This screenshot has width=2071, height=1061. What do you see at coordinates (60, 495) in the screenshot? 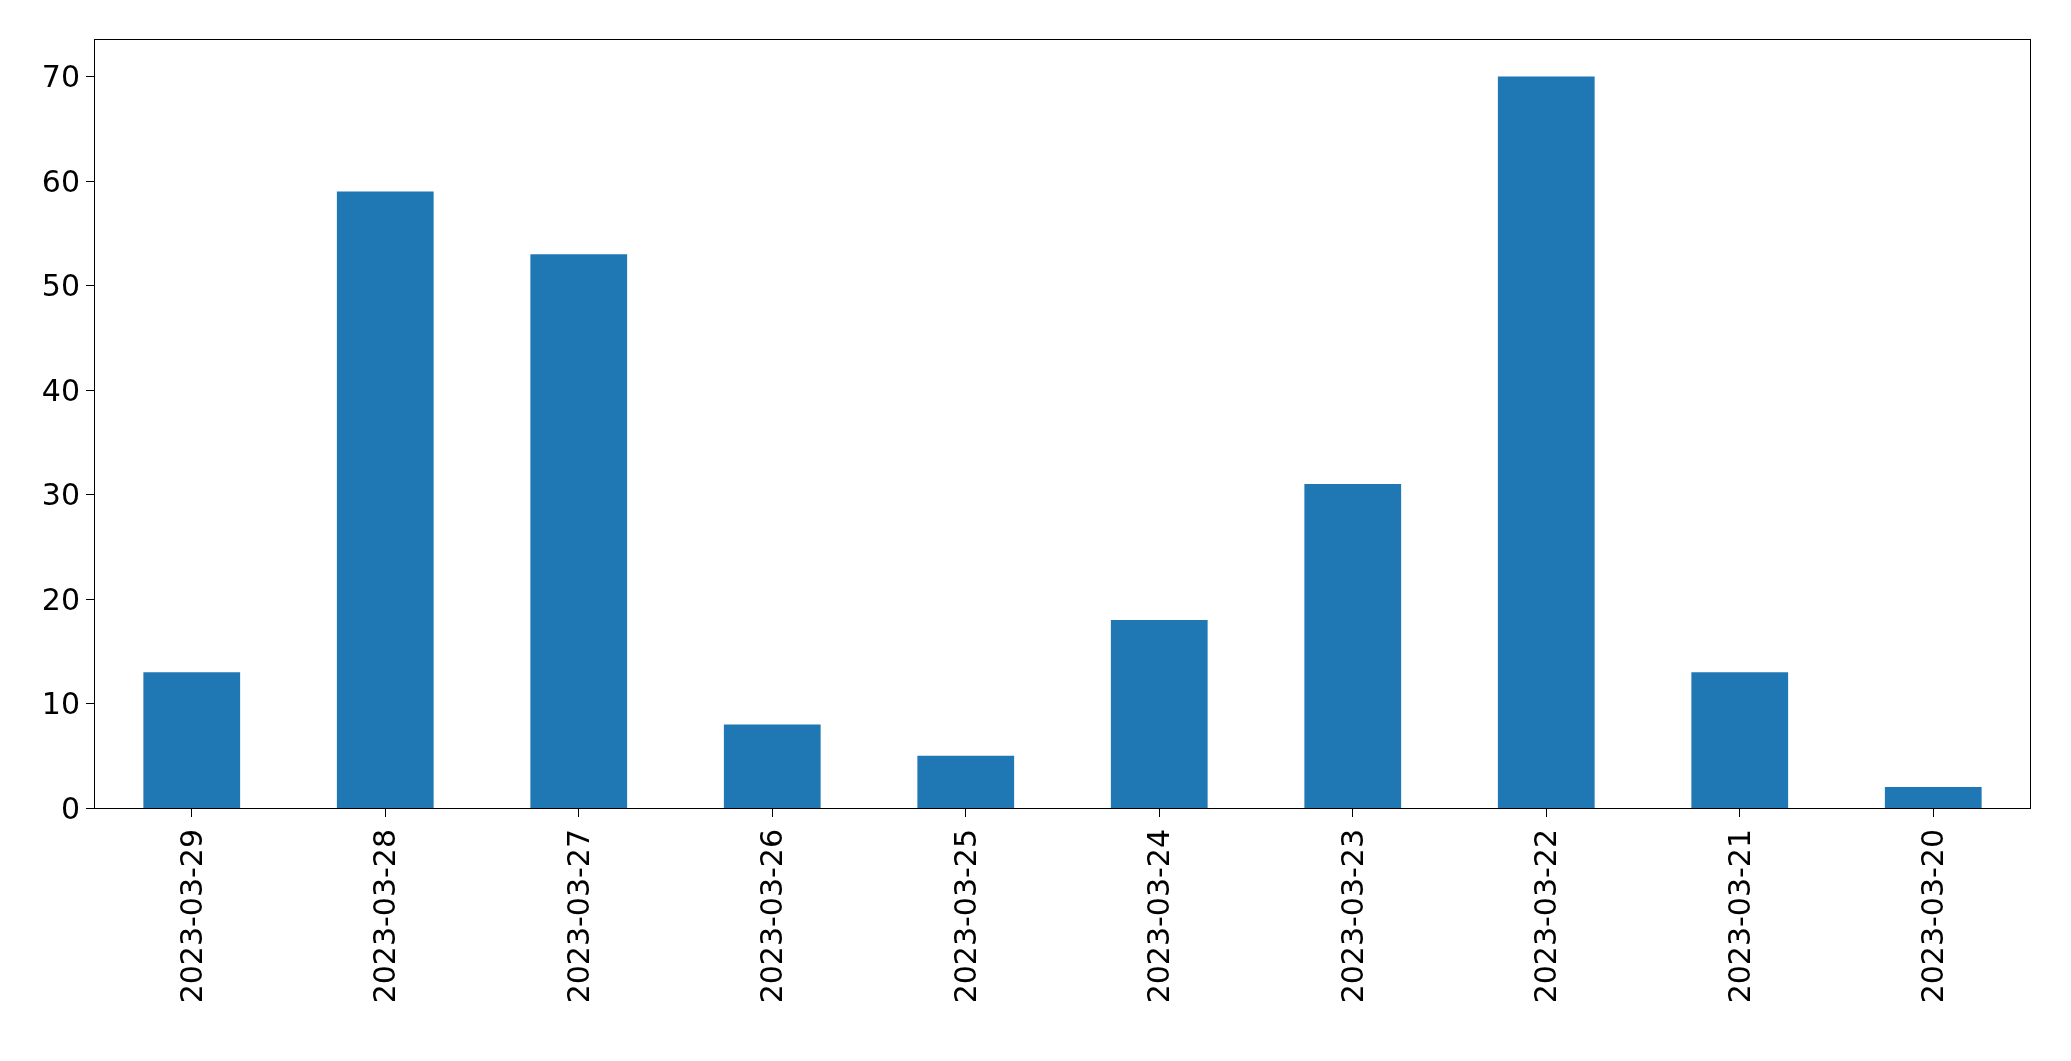
I see `y-tick-label: 30` at bounding box center [60, 495].